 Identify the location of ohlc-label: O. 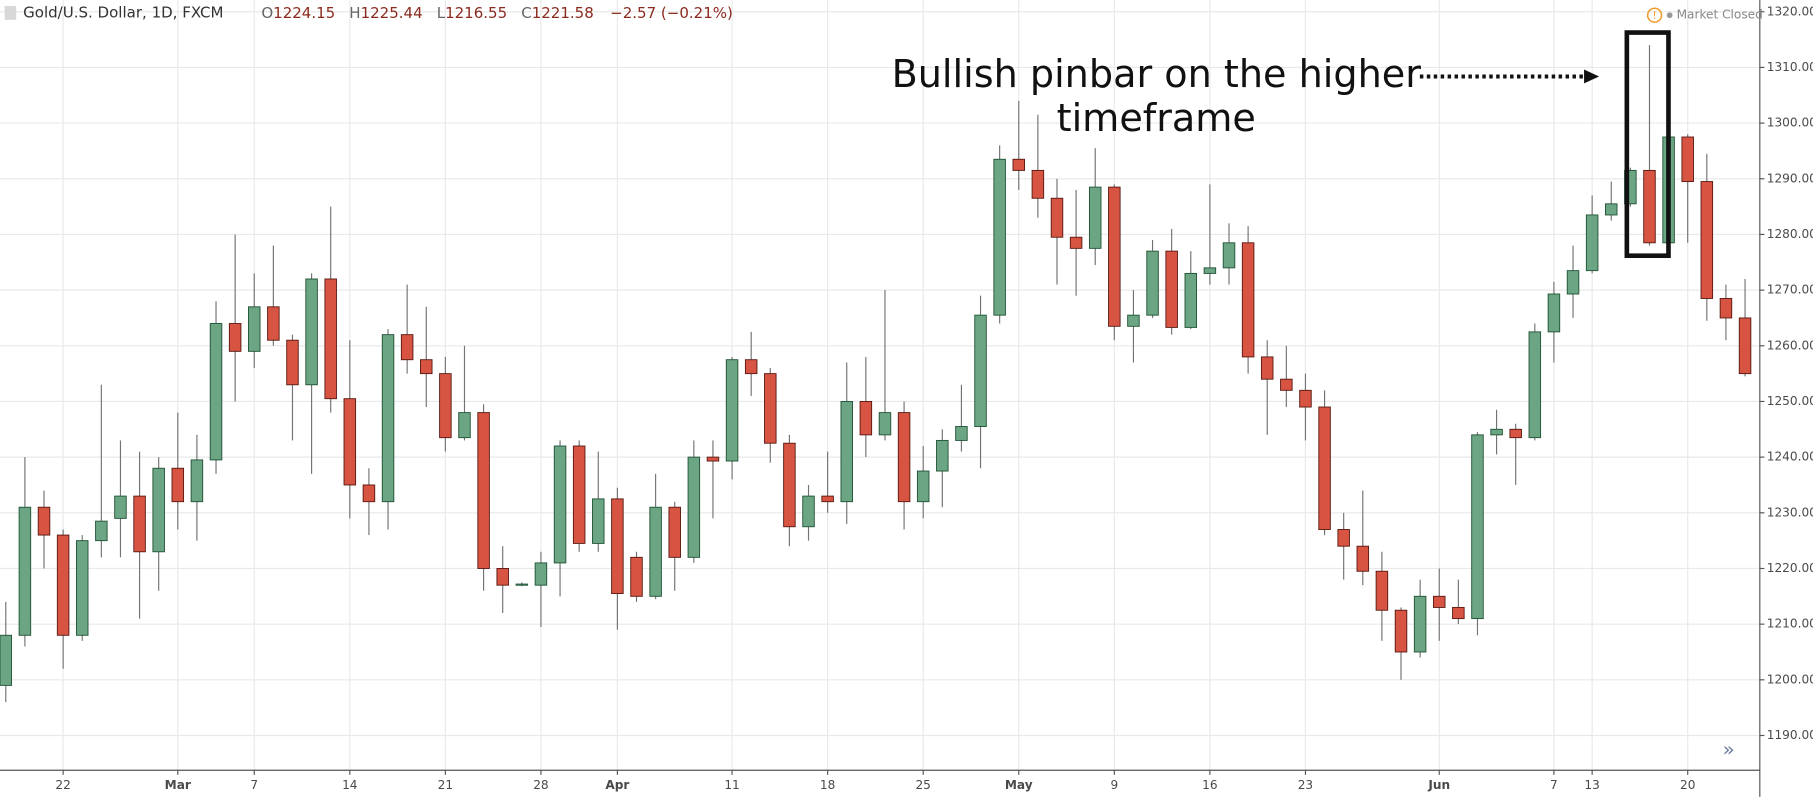
(267, 12).